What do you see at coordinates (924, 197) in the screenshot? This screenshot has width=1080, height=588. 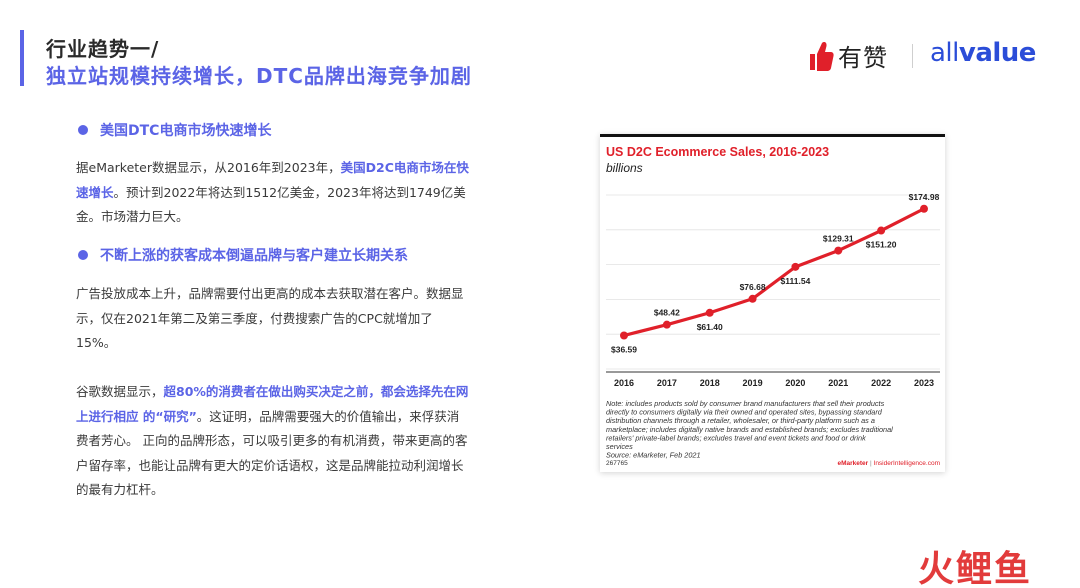 I see `data-label: $174.98` at bounding box center [924, 197].